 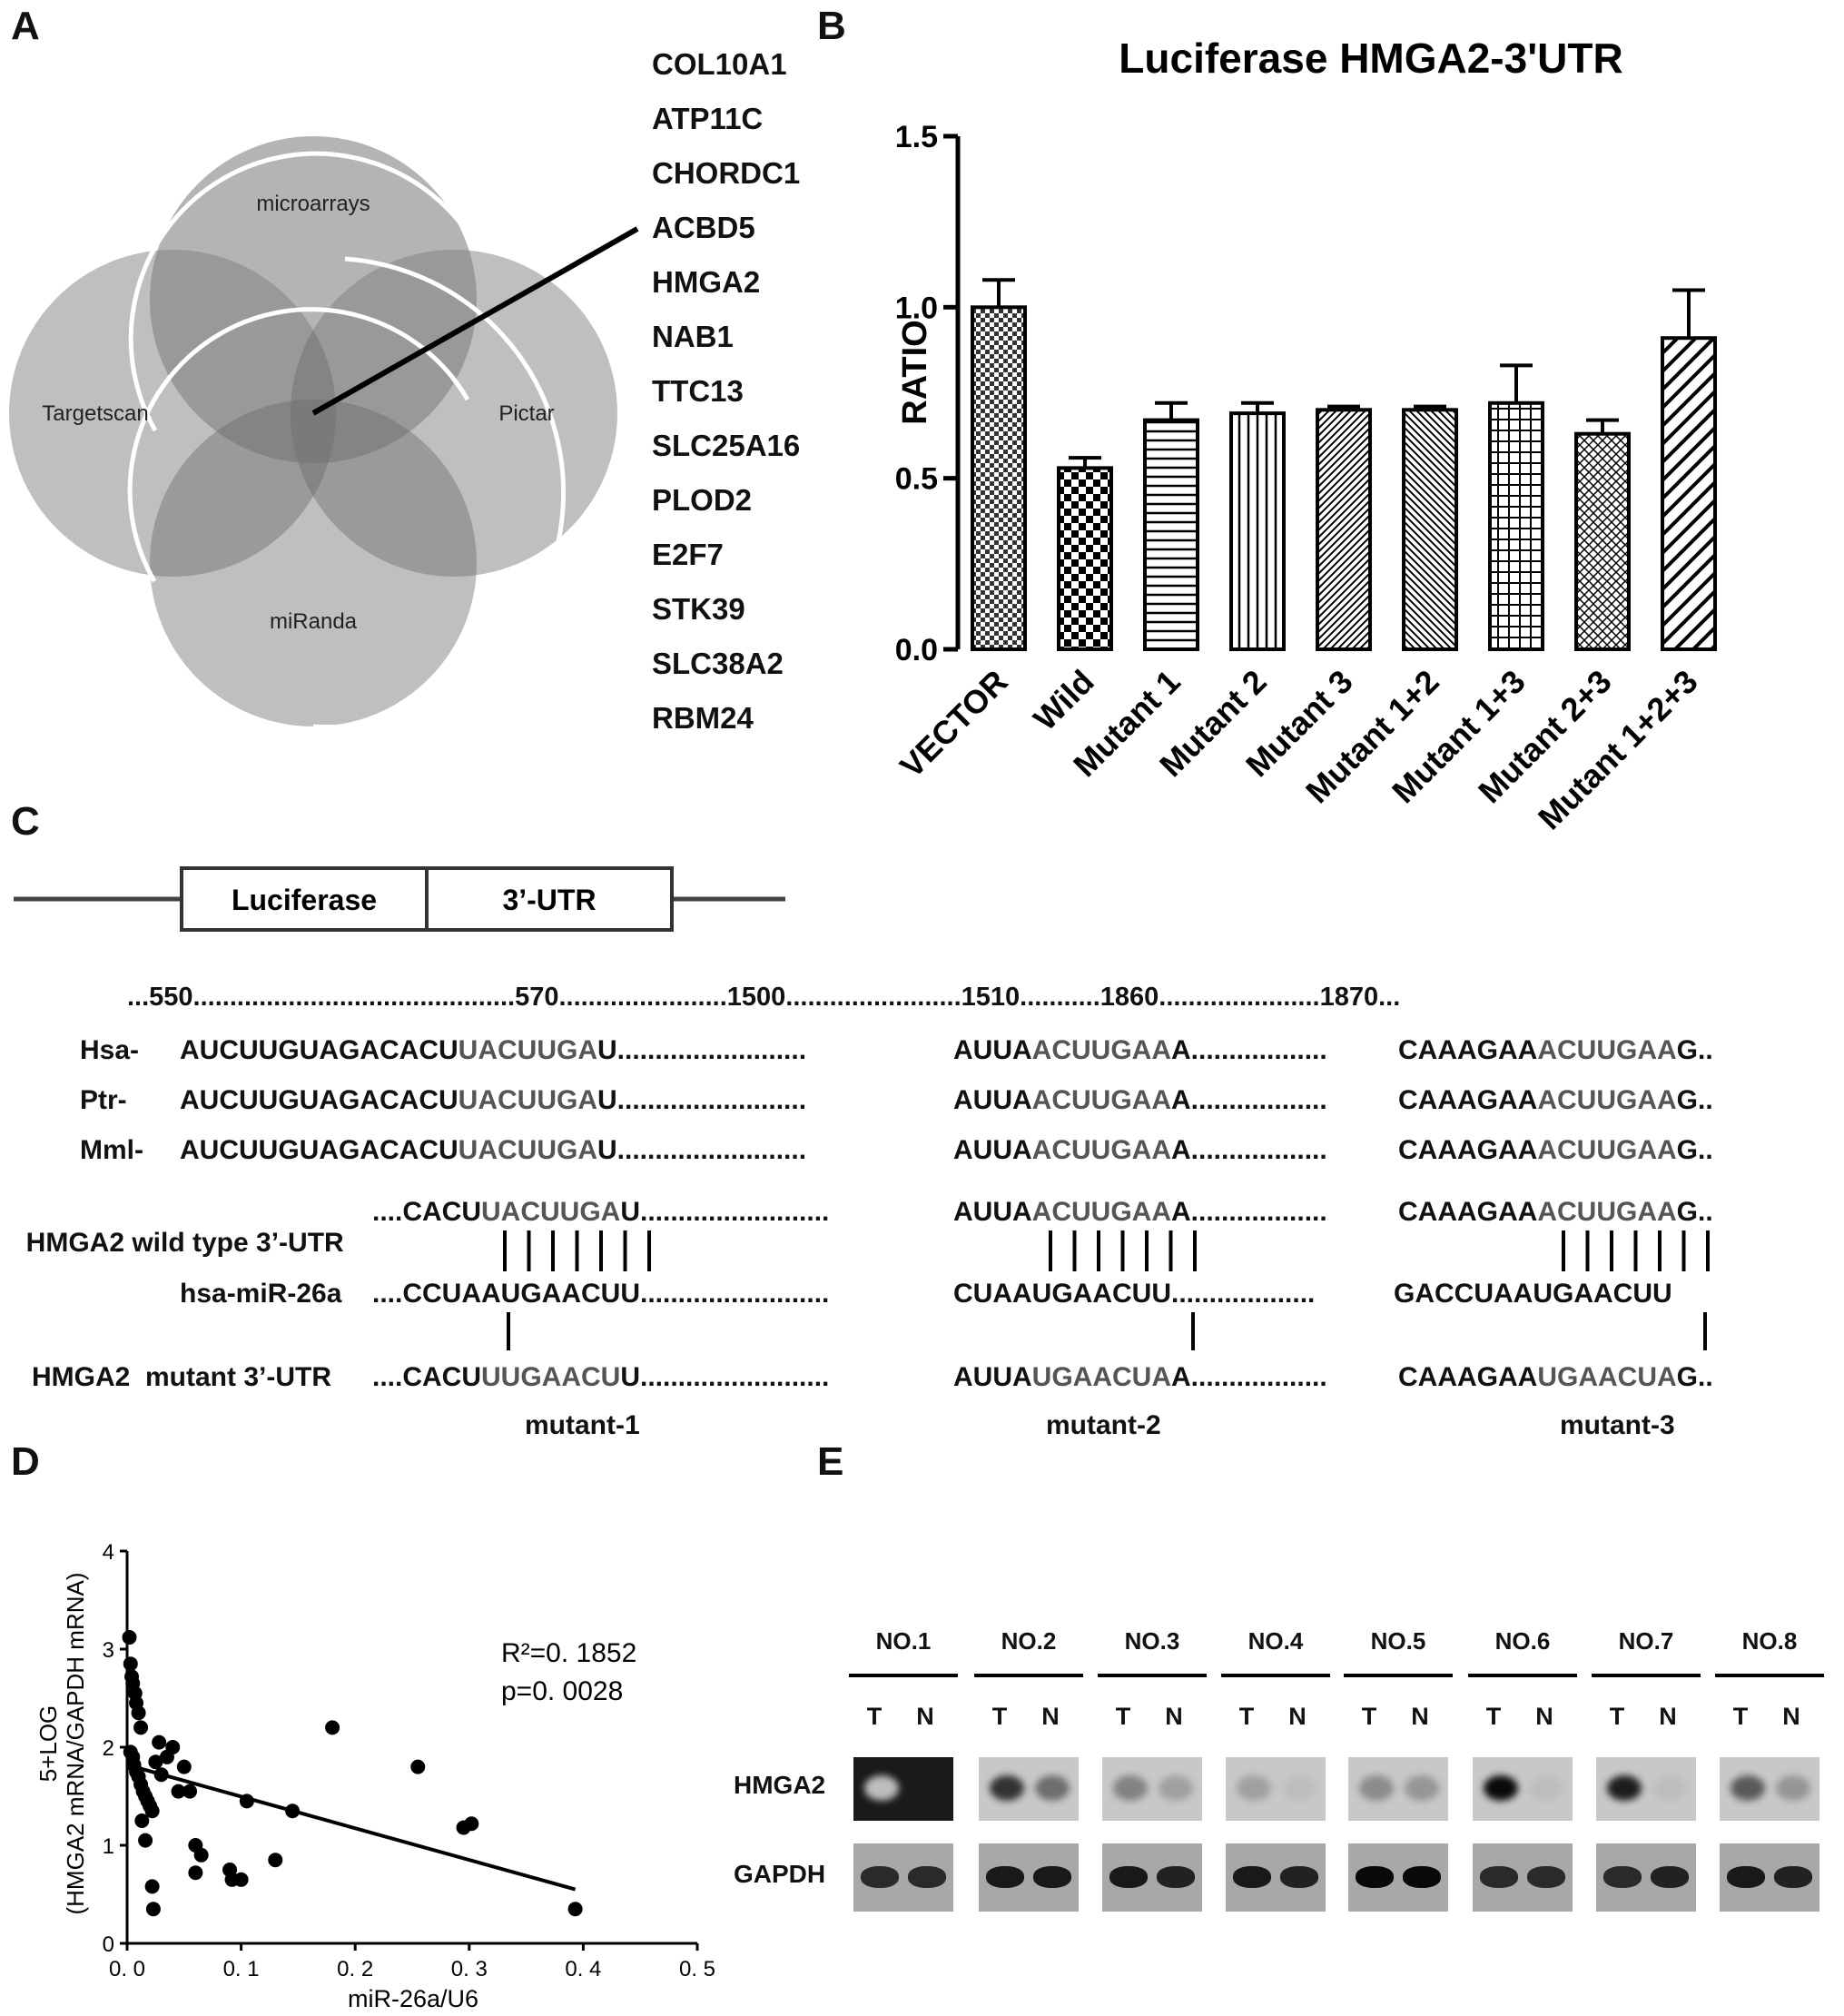 What do you see at coordinates (726, 173) in the screenshot?
I see `gene-item: CHORDC1` at bounding box center [726, 173].